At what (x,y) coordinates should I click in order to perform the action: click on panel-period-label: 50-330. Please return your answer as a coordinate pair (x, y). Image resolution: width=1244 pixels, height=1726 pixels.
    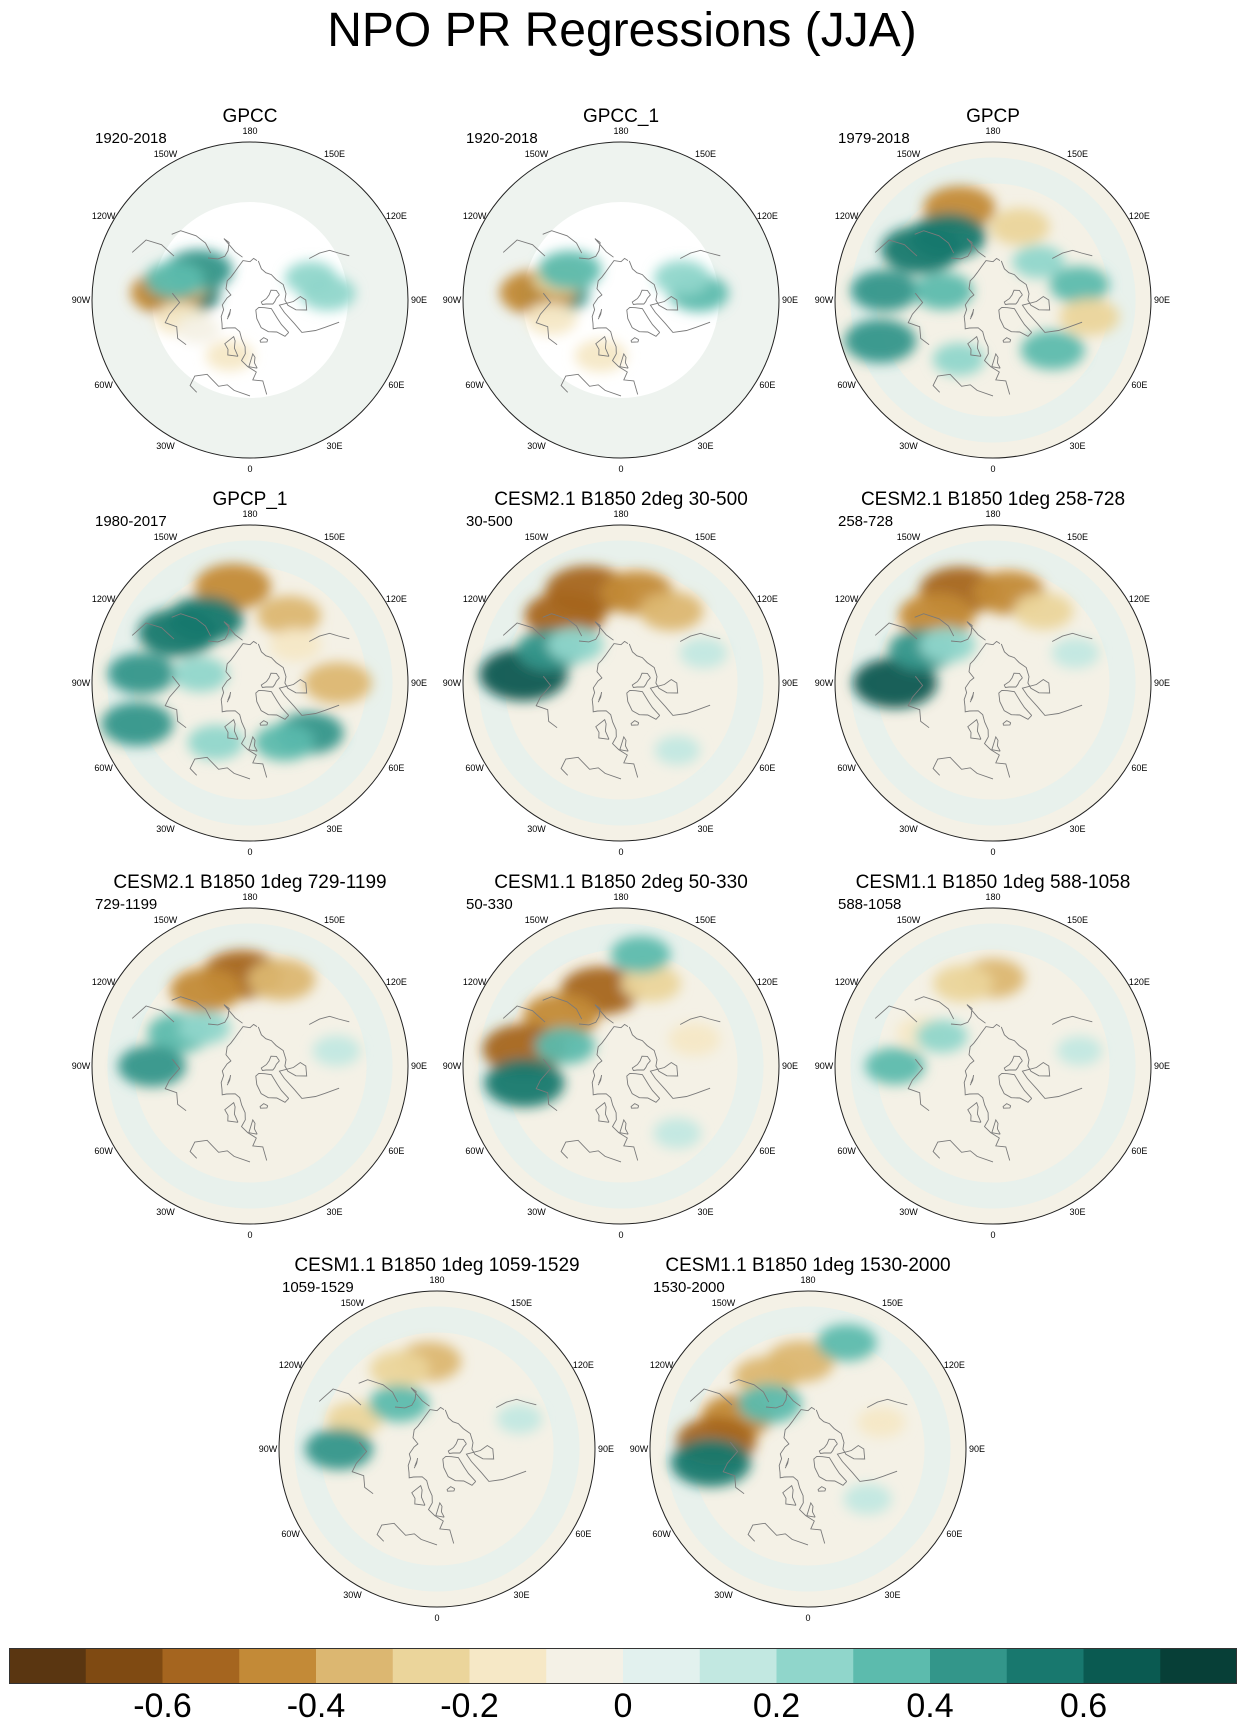
    Looking at the image, I should click on (489, 904).